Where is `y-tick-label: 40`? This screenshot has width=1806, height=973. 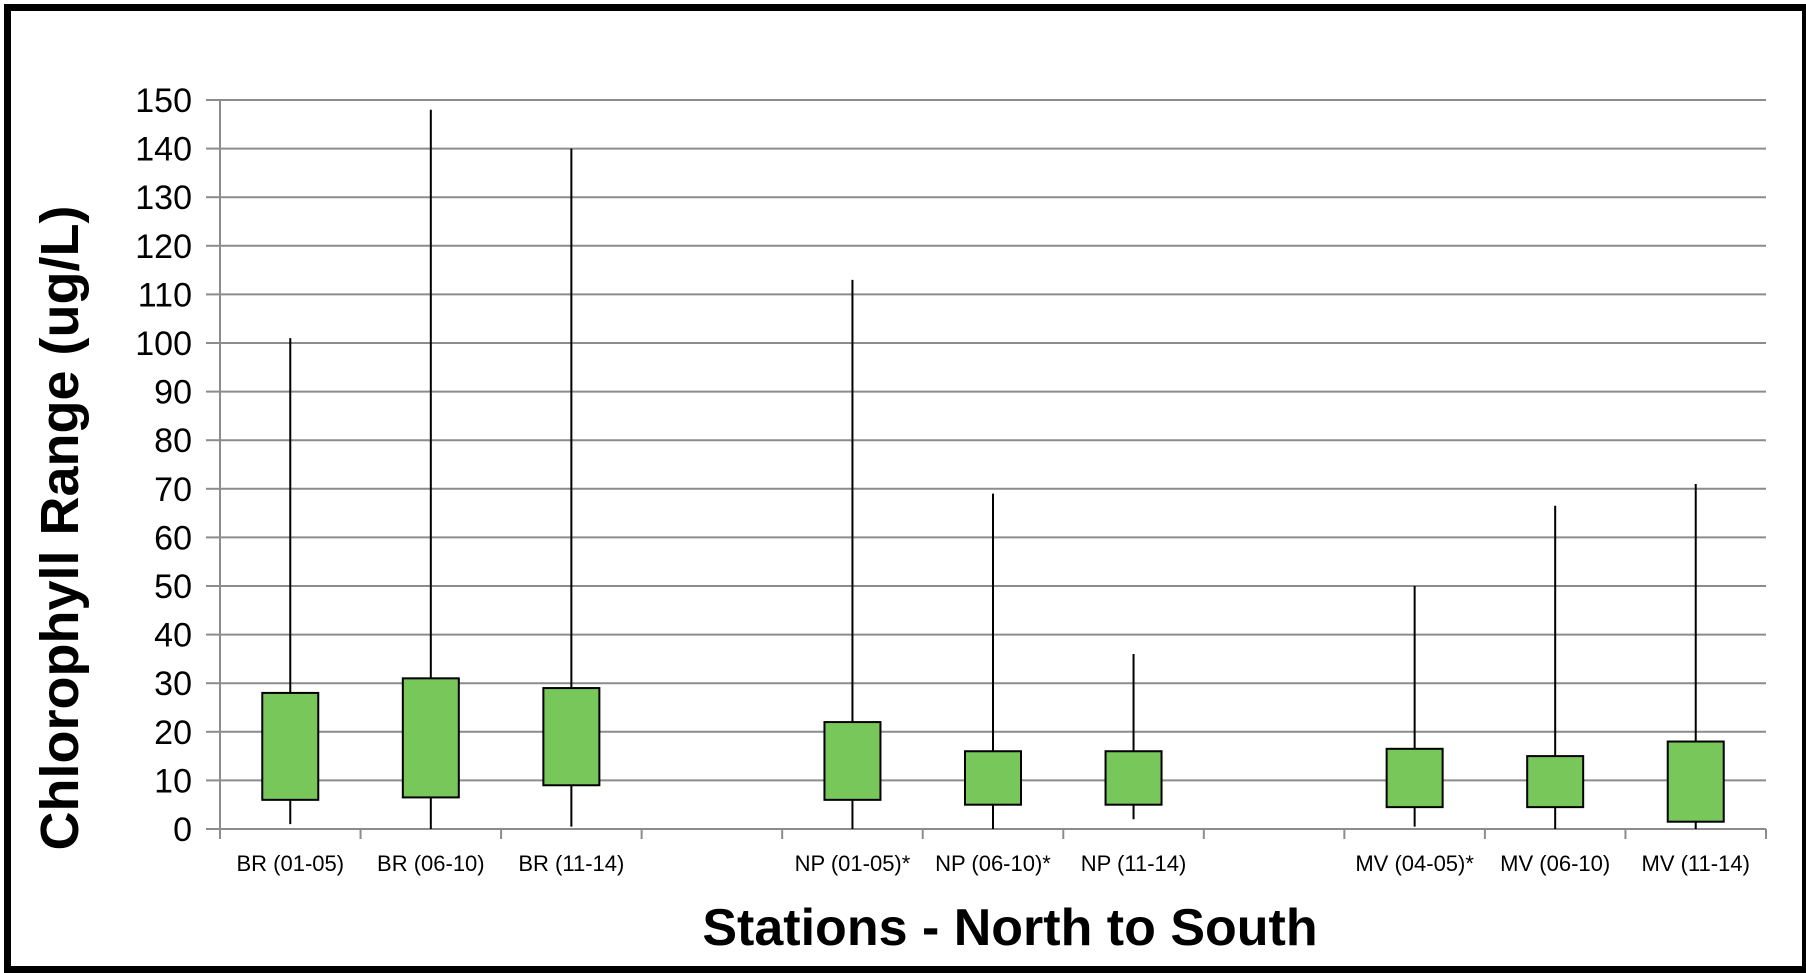
y-tick-label: 40 is located at coordinates (173, 636).